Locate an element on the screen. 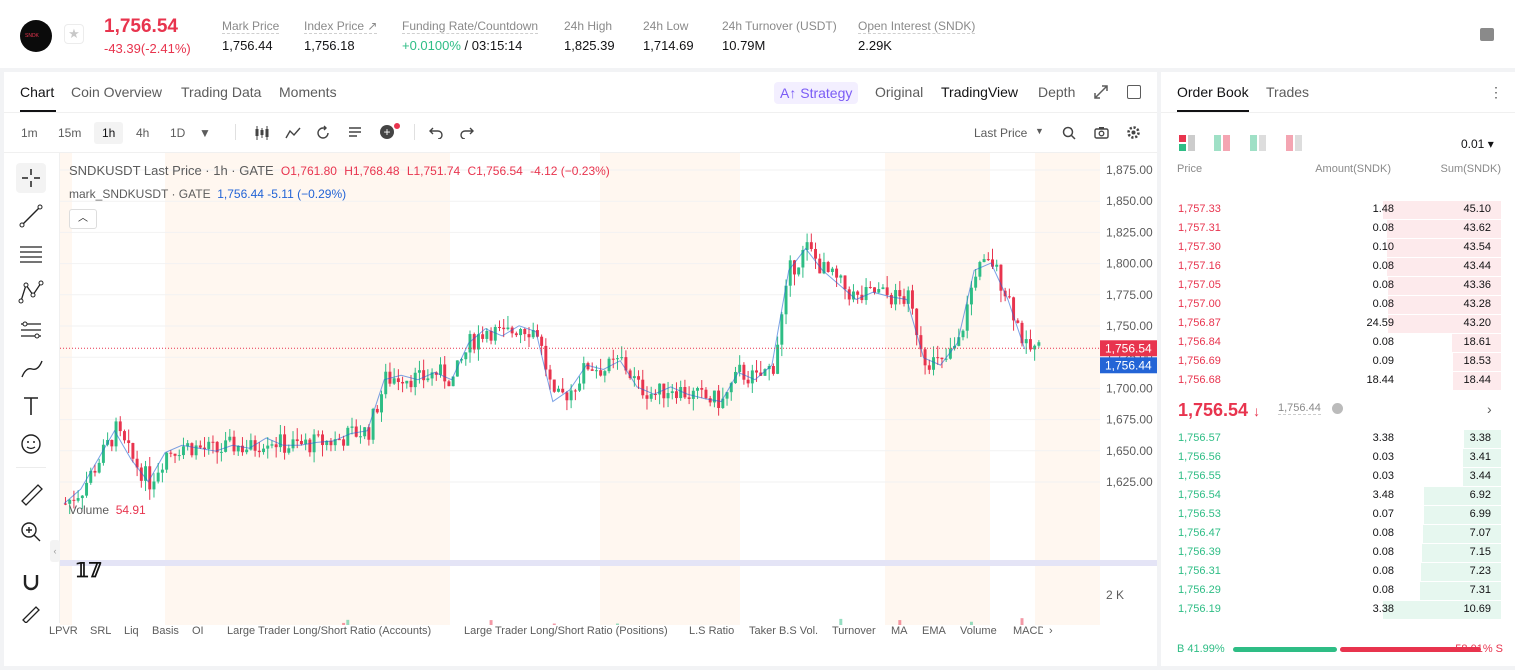 Image resolution: width=1515 pixels, height=670 pixels. view-original: Original is located at coordinates (899, 92).